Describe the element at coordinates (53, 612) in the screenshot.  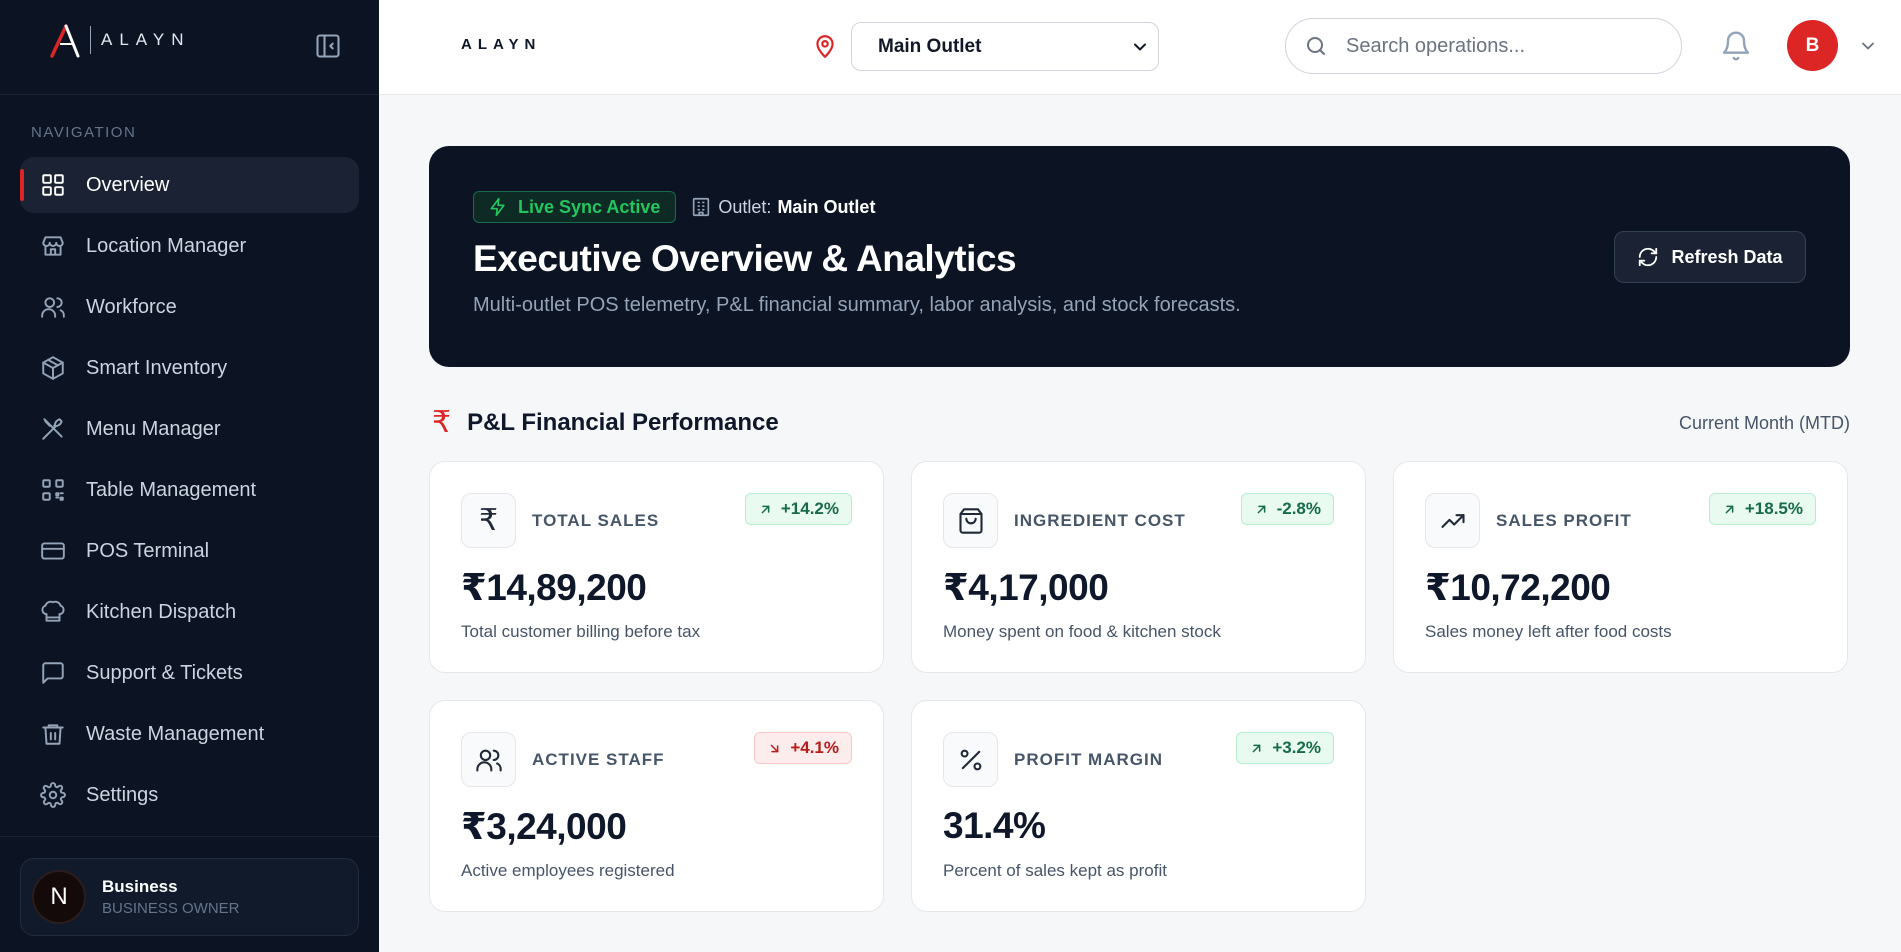
I see `chef-hat-icon` at that location.